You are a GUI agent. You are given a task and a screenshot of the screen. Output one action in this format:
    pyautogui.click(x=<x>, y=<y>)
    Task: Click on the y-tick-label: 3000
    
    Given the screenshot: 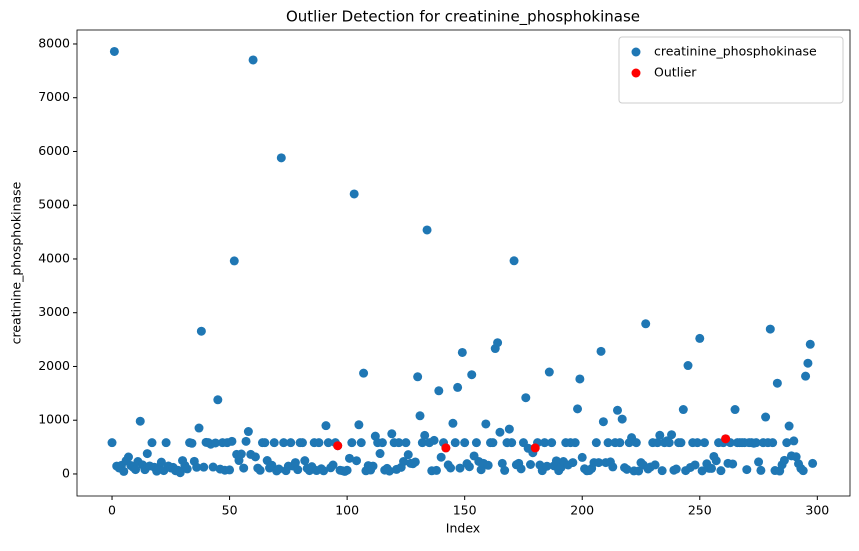 What is the action you would take?
    pyautogui.click(x=54, y=311)
    